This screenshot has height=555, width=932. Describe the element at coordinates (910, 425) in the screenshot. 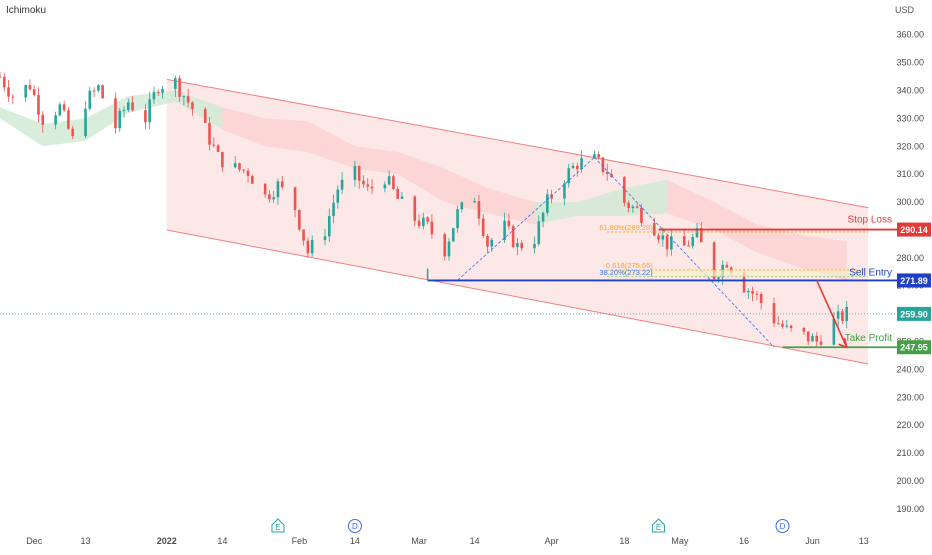

I see `y-tick-label: 220.00` at that location.